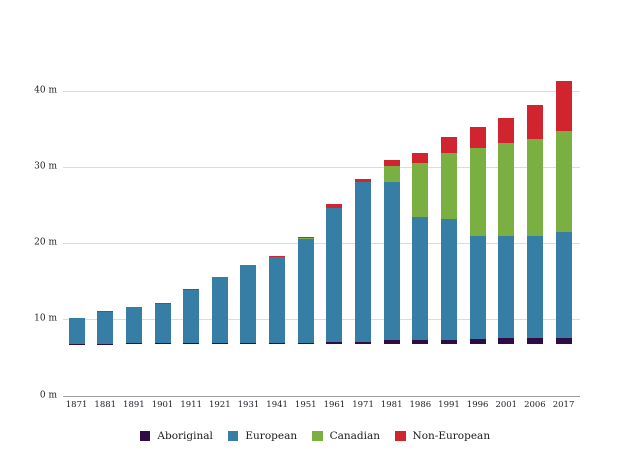 This screenshot has height=472, width=630. What do you see at coordinates (185, 436) in the screenshot?
I see `legend-label: Aboriginal` at bounding box center [185, 436].